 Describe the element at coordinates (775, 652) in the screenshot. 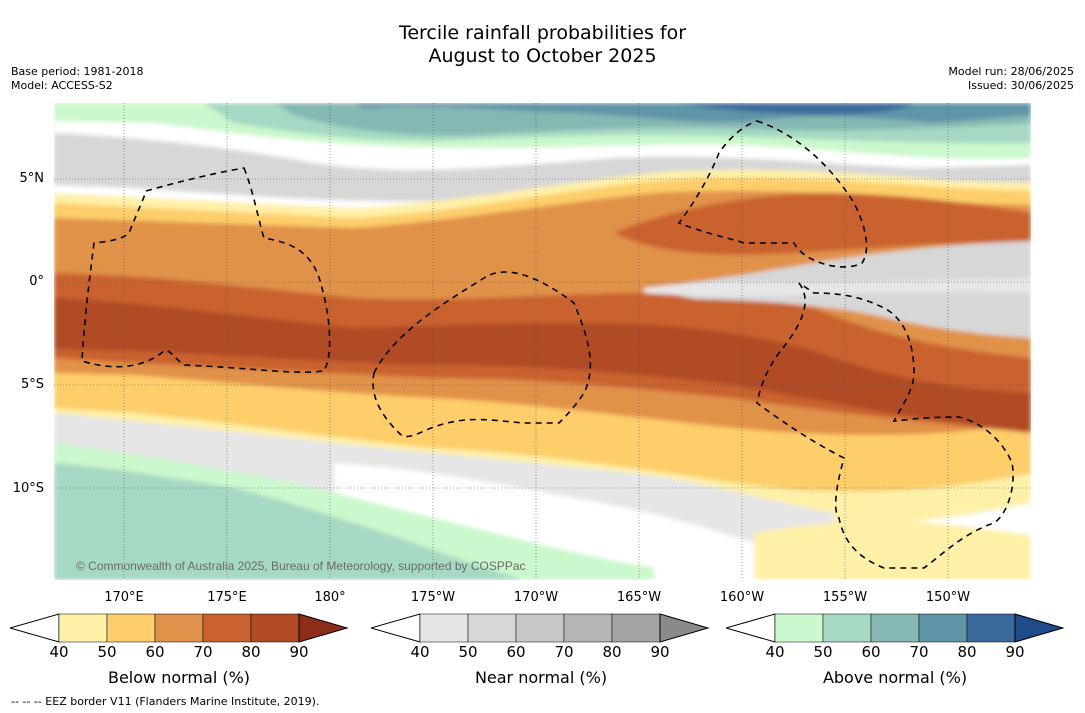

I see `above-tick-40: 40` at that location.